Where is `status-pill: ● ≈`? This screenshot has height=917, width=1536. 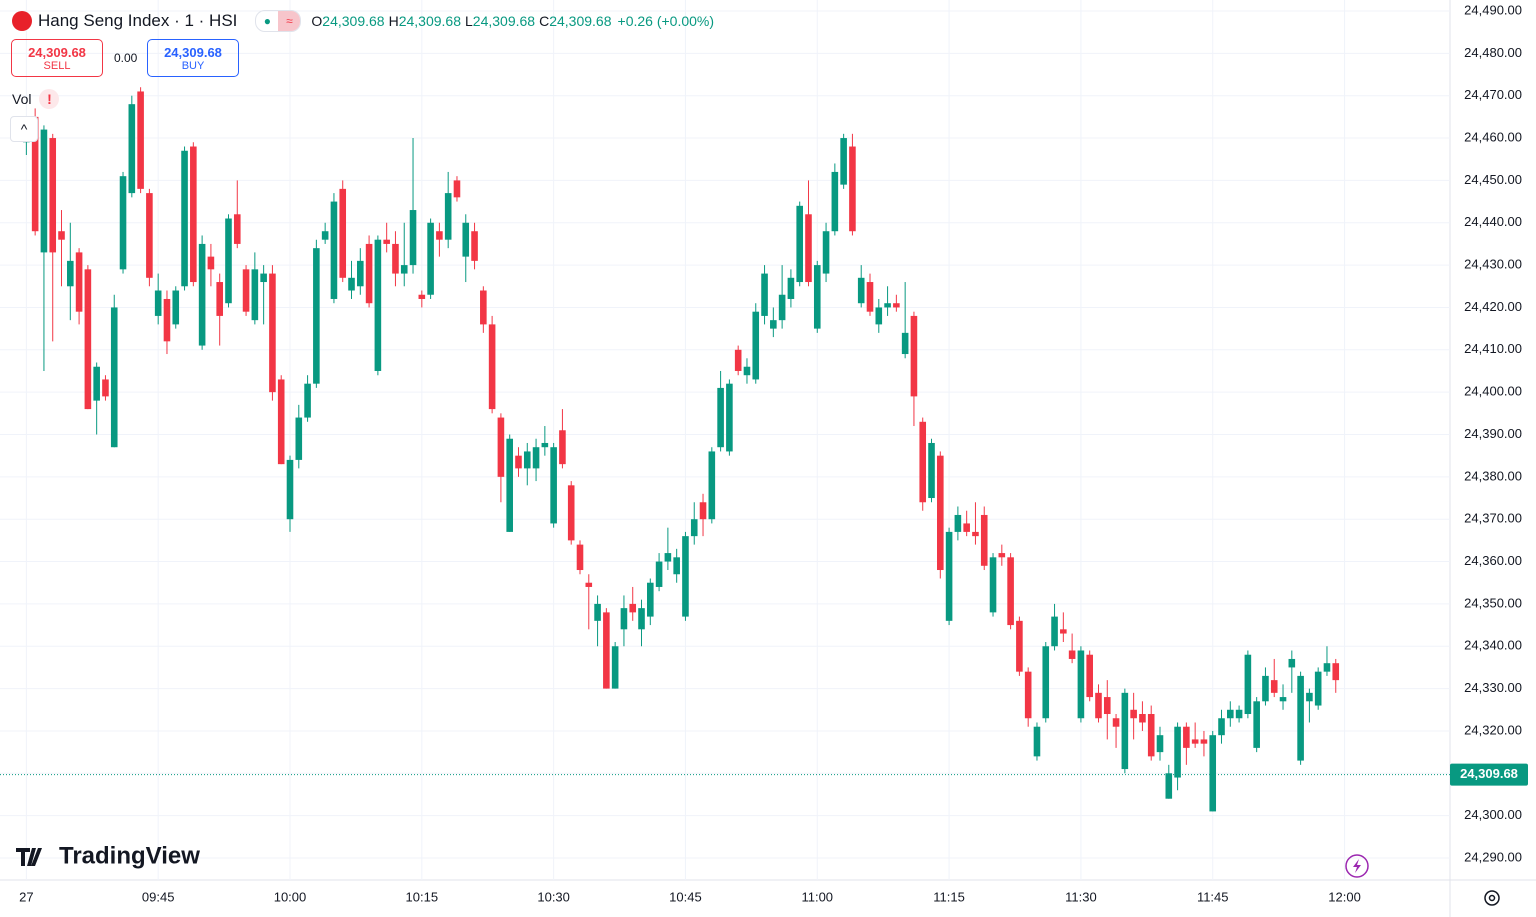 status-pill: ● ≈ is located at coordinates (278, 21).